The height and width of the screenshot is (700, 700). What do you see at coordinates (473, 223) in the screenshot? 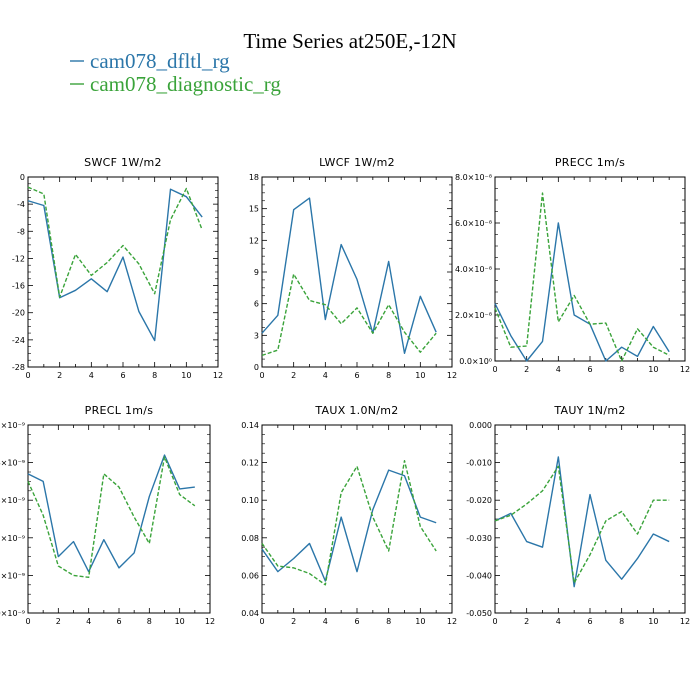
I see `y-tick-label: 6.0×10⁻⁸` at bounding box center [473, 223].